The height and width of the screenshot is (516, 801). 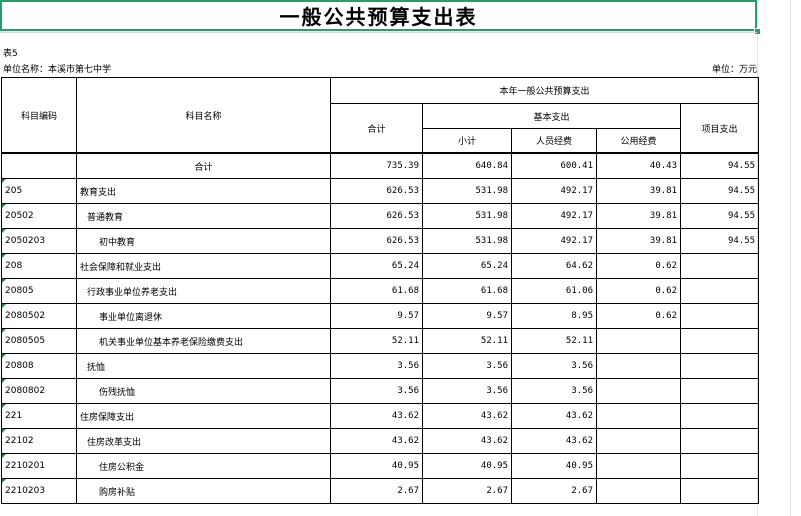 I want to click on total-subtotal: 640.84, so click(x=467, y=165).